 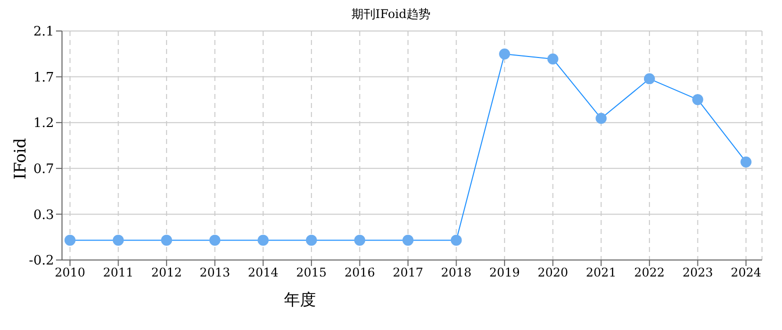 I want to click on chart-title: 期刊IFoid趋势, so click(x=391, y=14).